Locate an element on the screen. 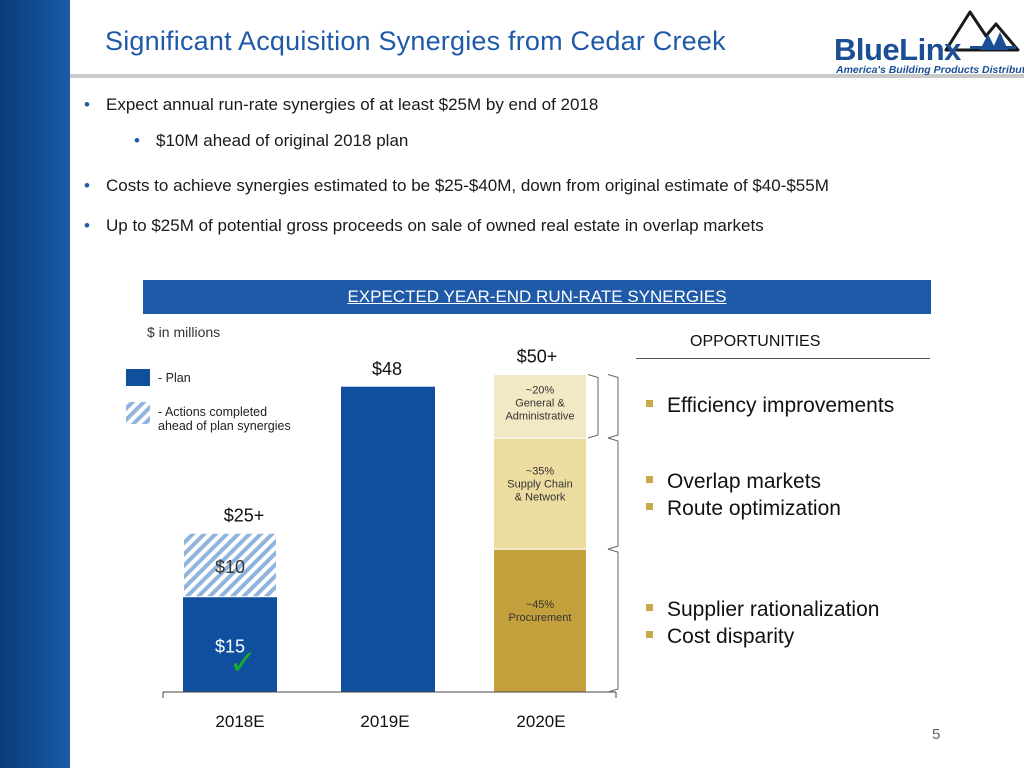  opportunity-item: Route optimization is located at coordinates (743, 509).